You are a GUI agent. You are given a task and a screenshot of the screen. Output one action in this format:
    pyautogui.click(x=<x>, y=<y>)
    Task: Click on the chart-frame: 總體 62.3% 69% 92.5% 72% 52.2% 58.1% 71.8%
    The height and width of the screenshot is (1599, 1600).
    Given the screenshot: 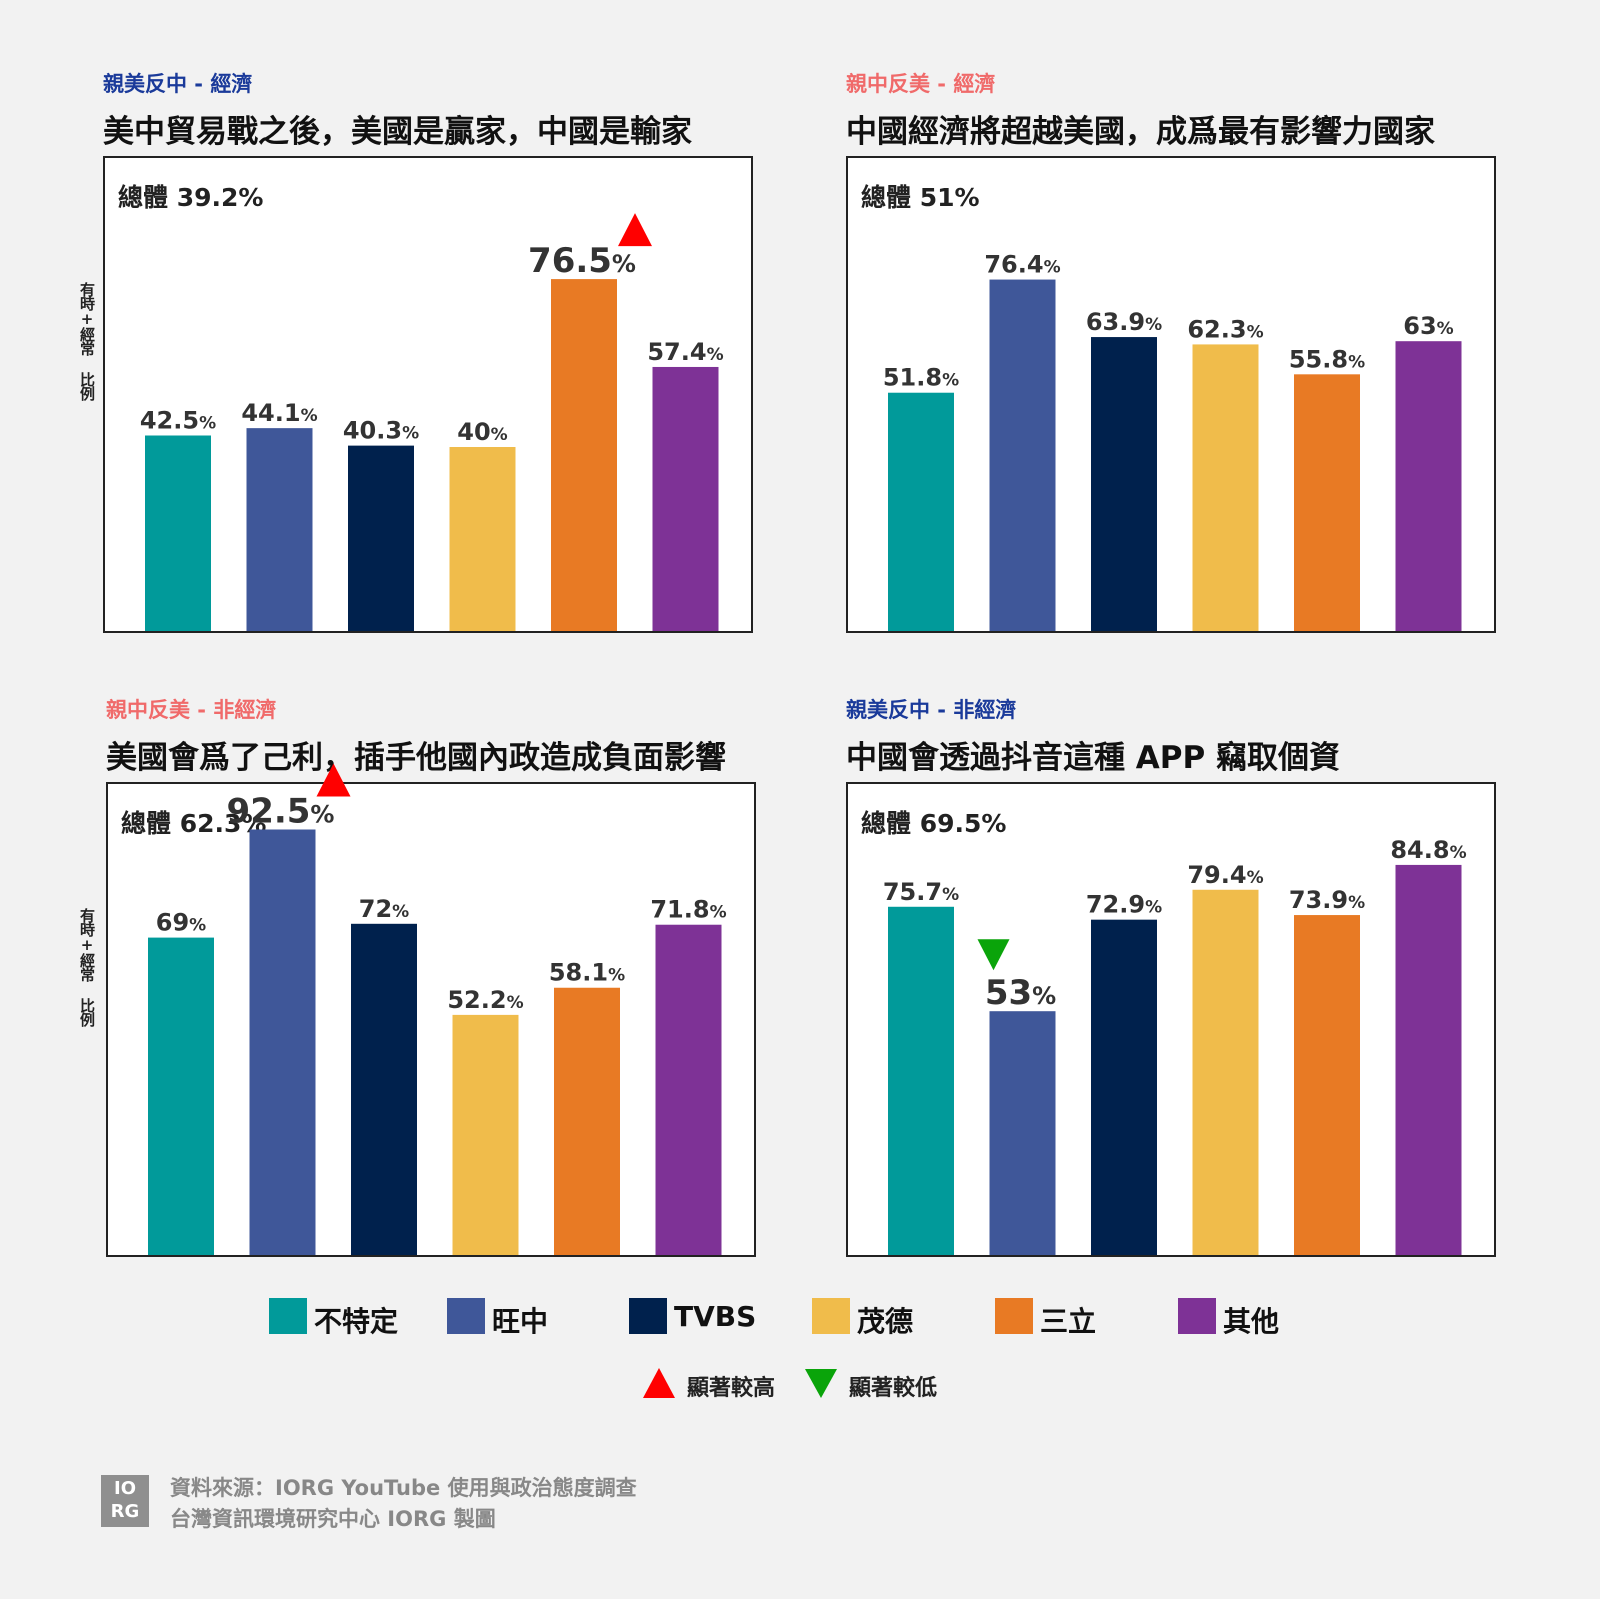 What is the action you would take?
    pyautogui.click(x=431, y=1010)
    